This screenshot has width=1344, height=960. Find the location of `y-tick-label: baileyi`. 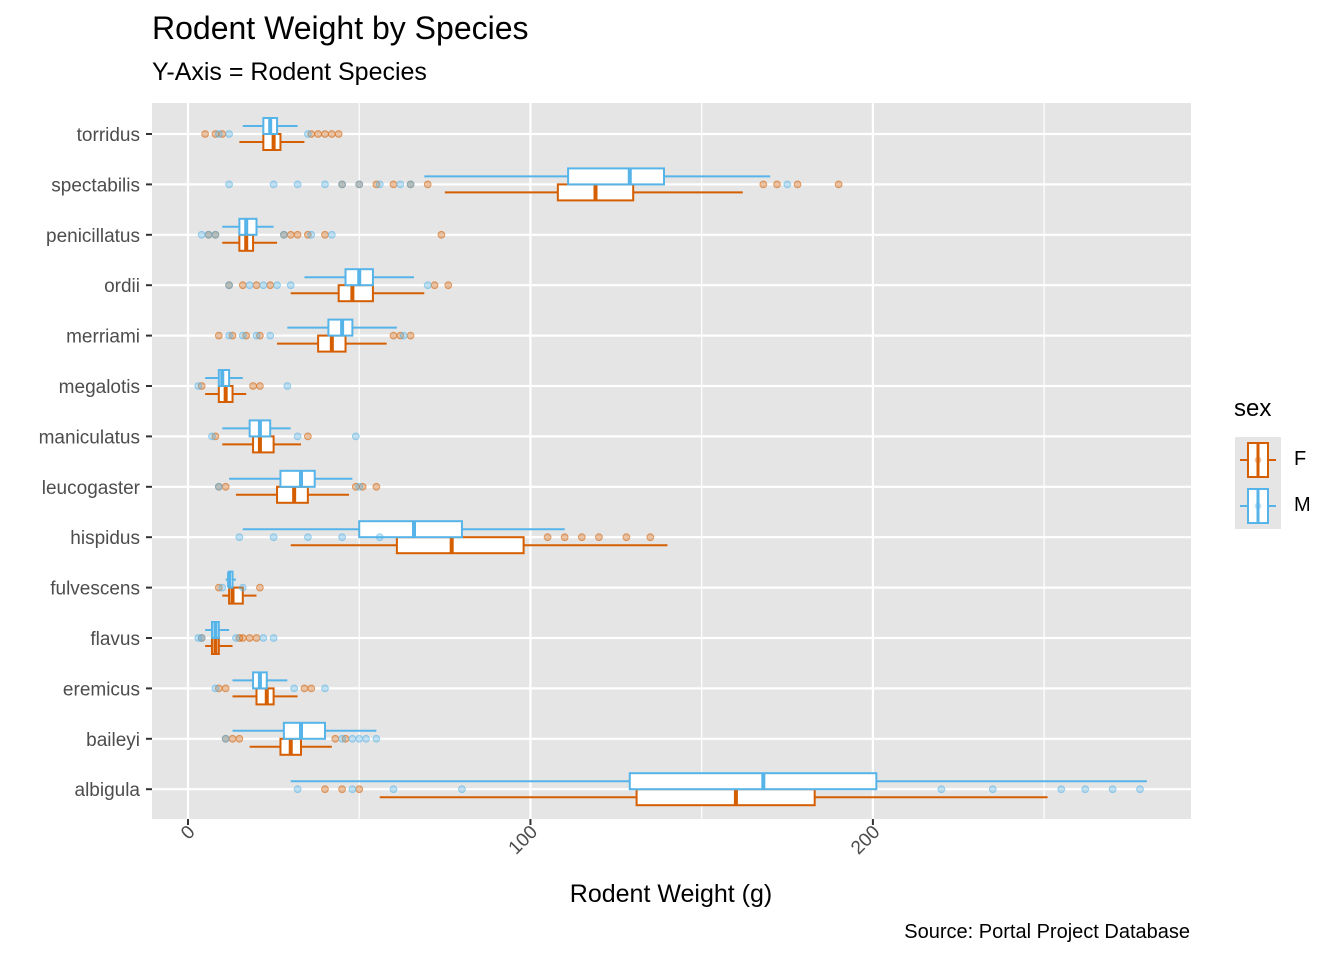

y-tick-label: baileyi is located at coordinates (113, 740).